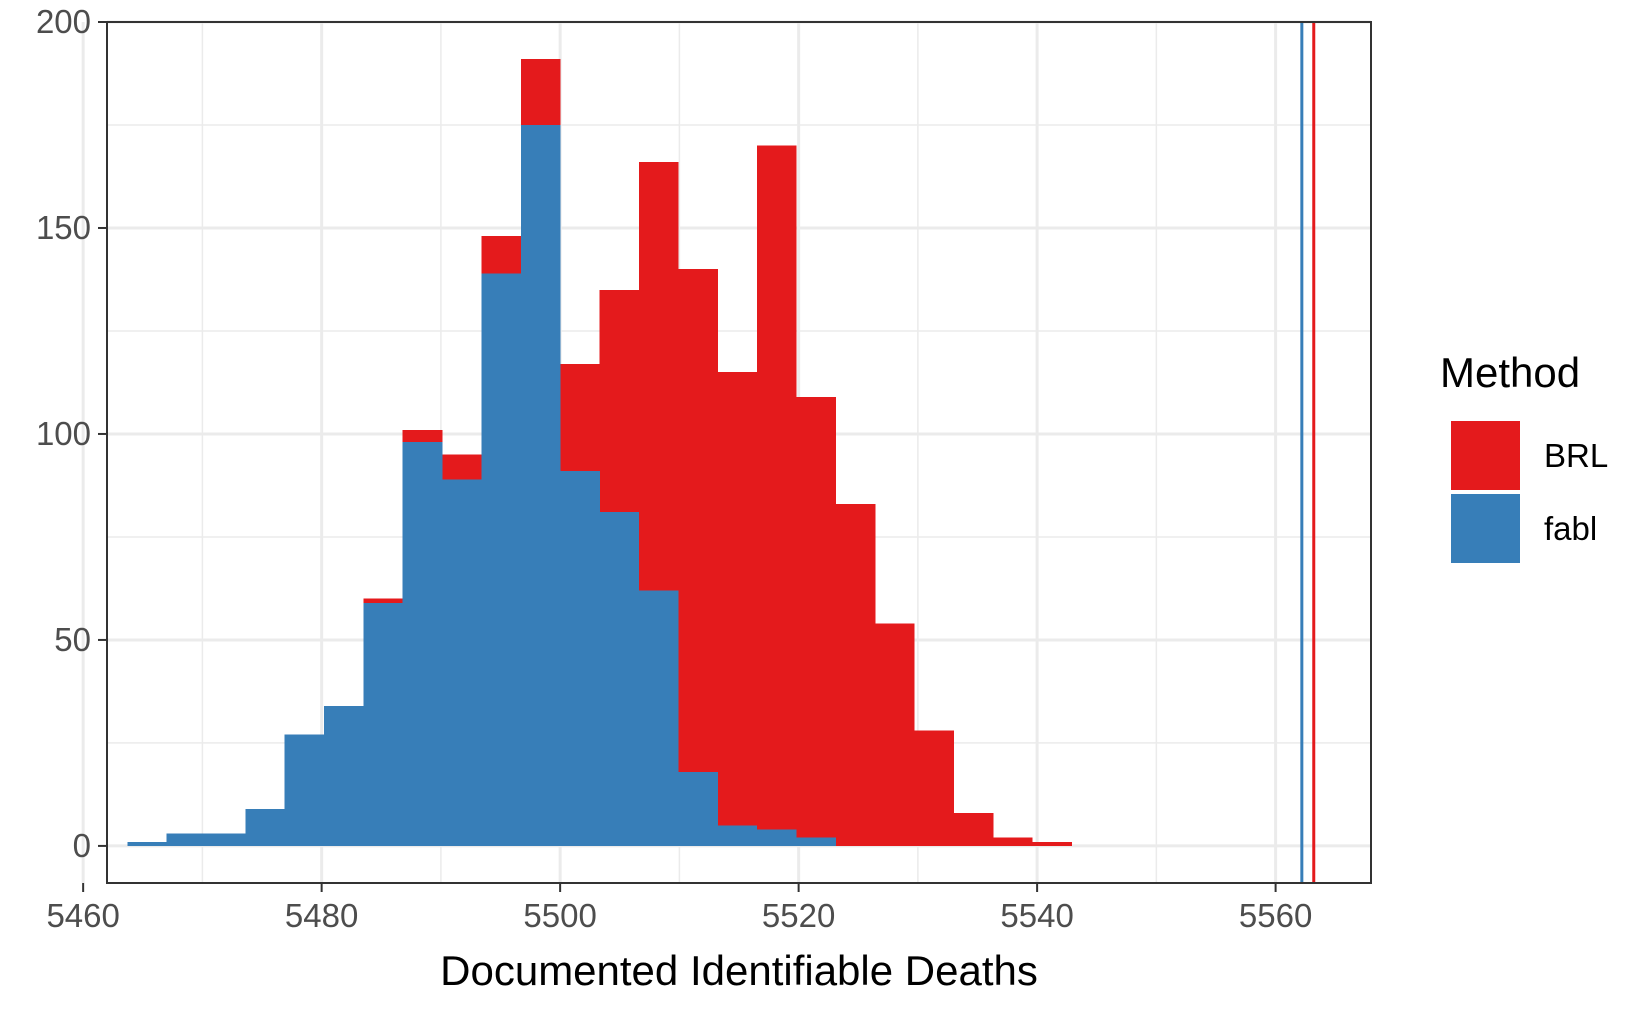  What do you see at coordinates (321, 915) in the screenshot?
I see `x-tick-label: 5480` at bounding box center [321, 915].